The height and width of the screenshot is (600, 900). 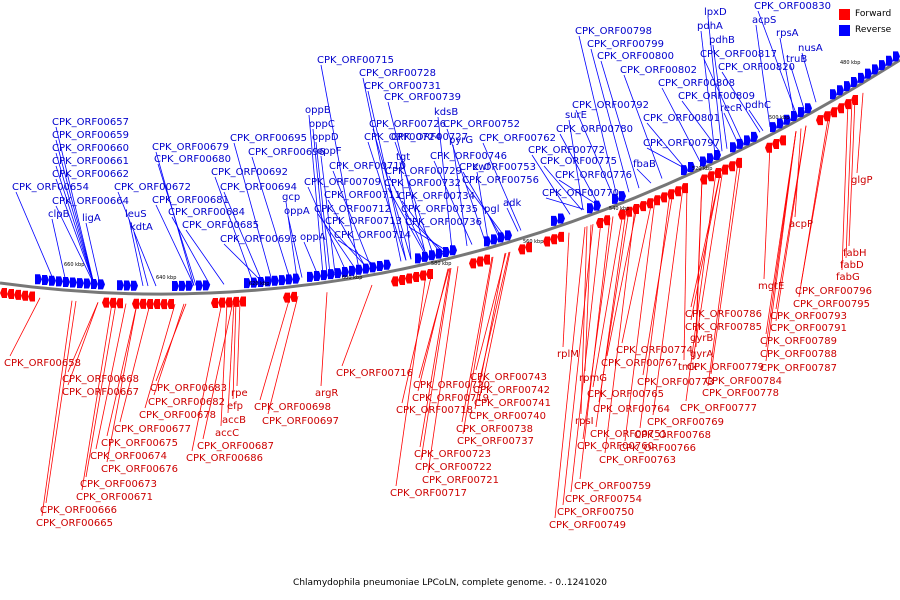 I want to click on forward-gene-label: CPK_ORF00774, so click(x=654, y=350).